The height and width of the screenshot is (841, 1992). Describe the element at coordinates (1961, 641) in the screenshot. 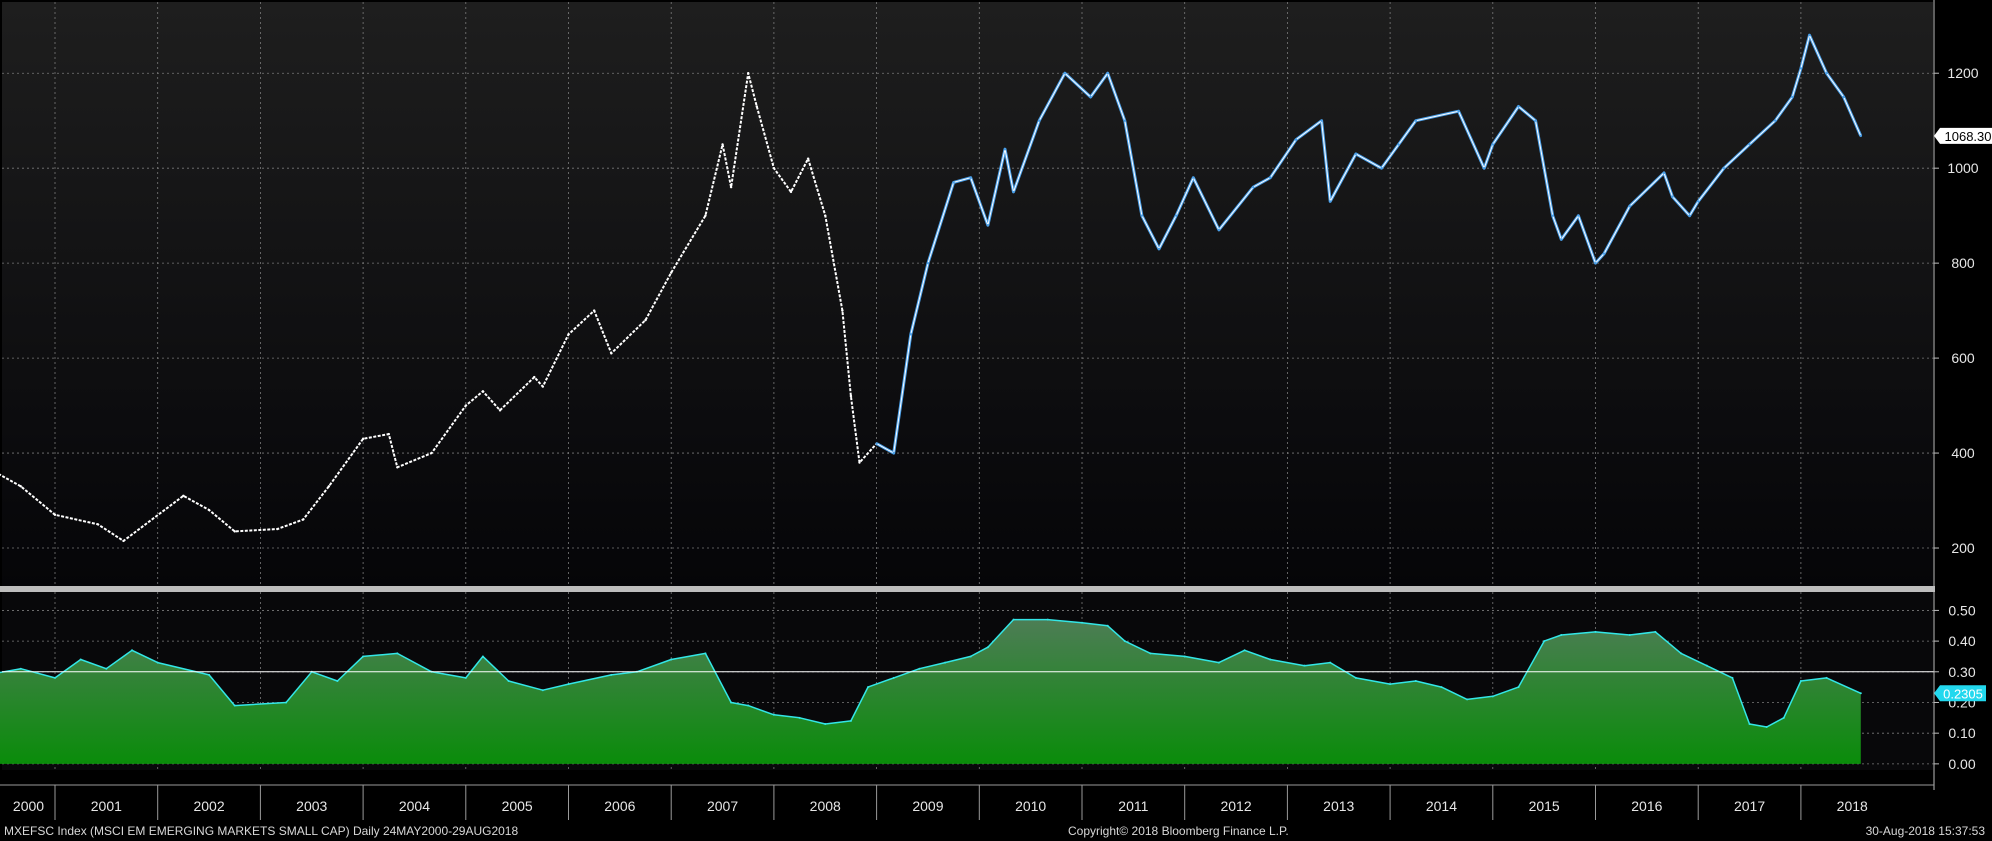

I see `indicator-axis-label: 0.40` at that location.